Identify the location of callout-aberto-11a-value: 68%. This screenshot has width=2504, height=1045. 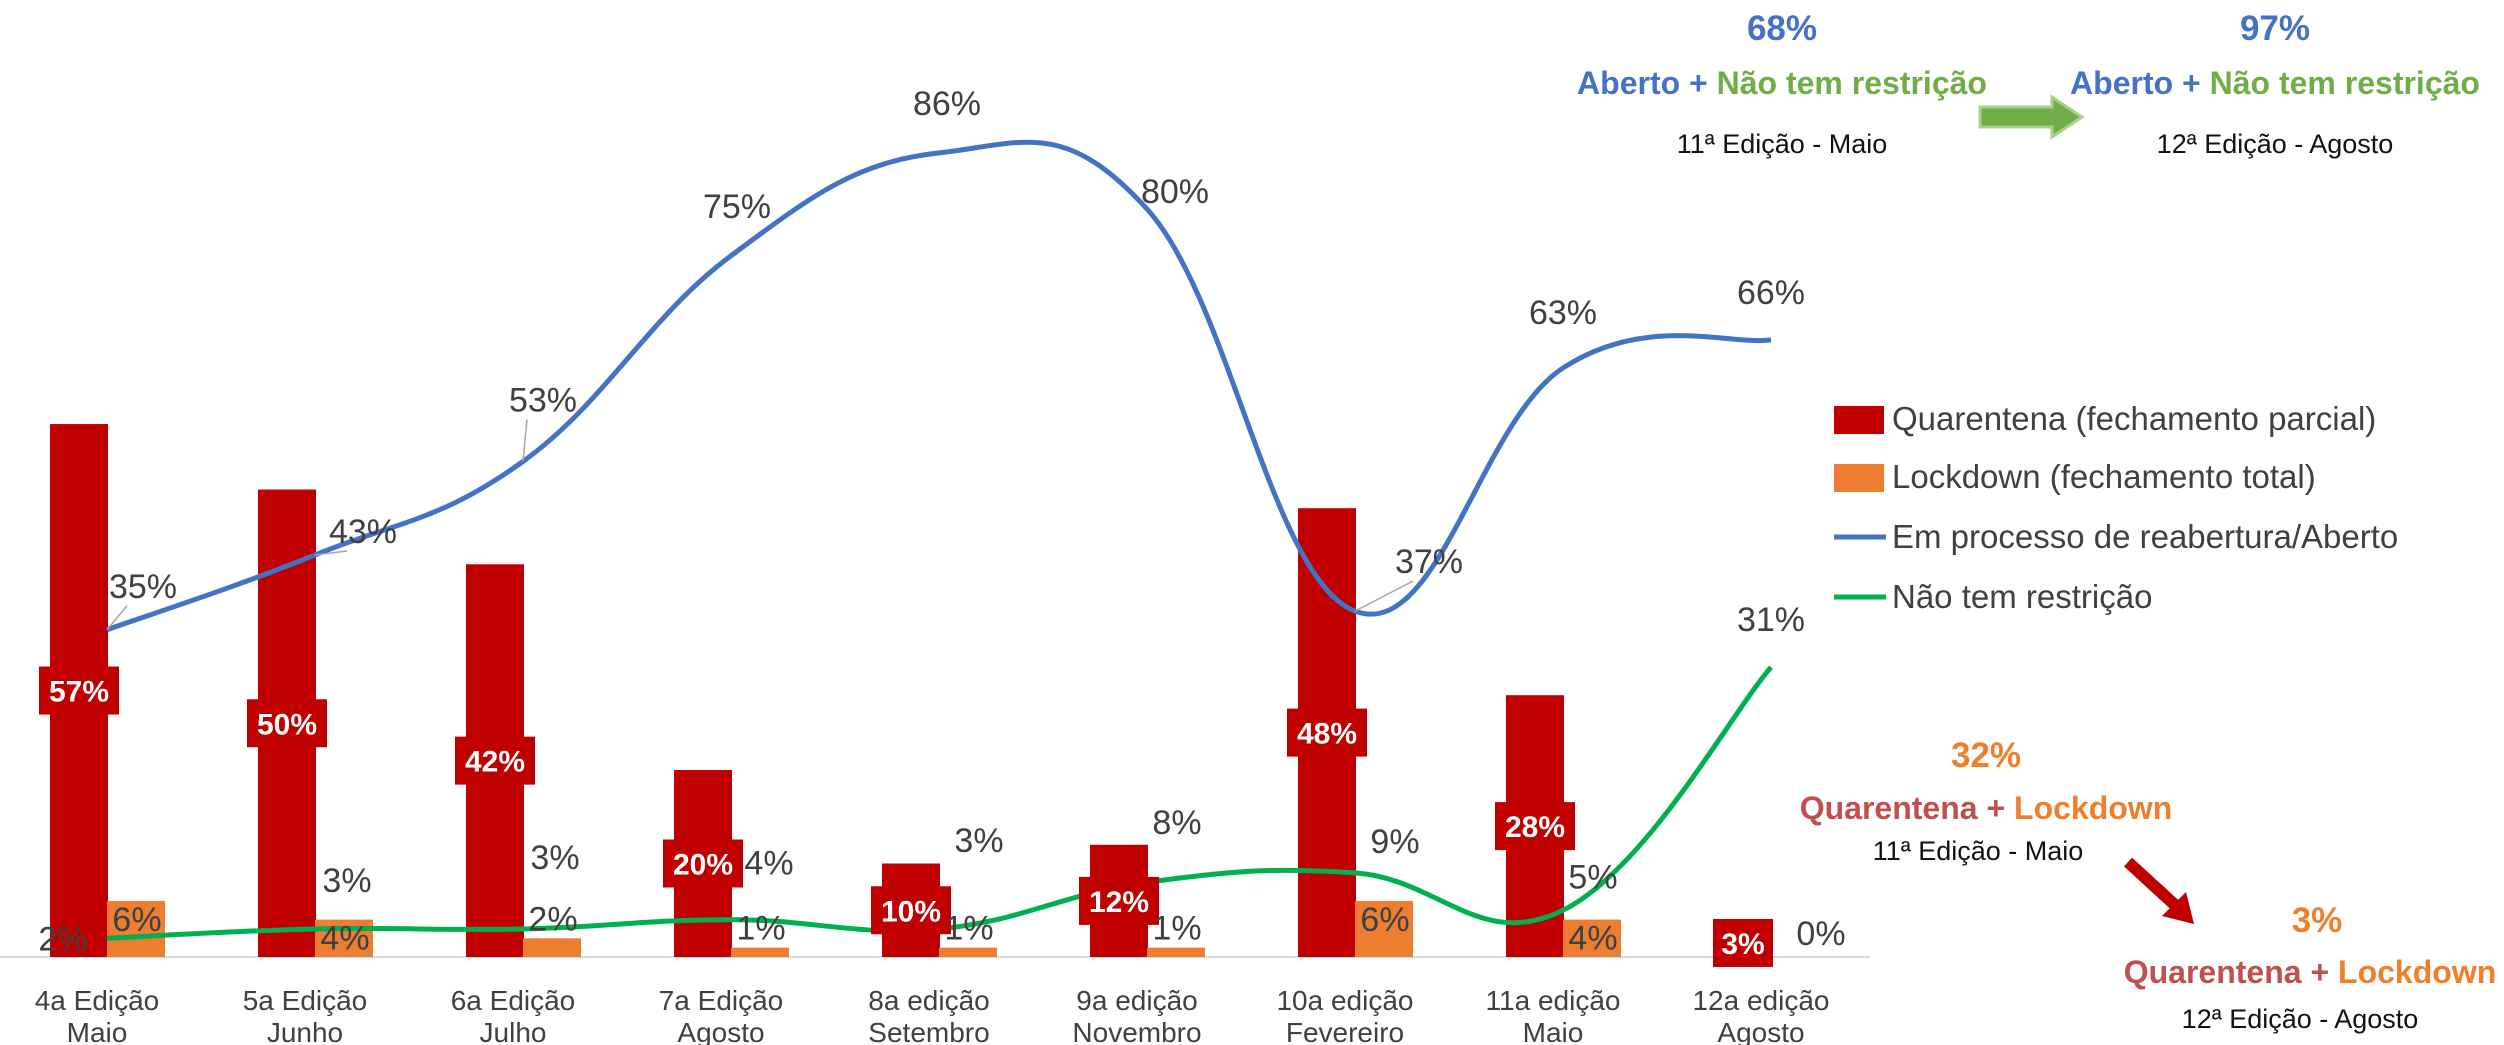
(1782, 28).